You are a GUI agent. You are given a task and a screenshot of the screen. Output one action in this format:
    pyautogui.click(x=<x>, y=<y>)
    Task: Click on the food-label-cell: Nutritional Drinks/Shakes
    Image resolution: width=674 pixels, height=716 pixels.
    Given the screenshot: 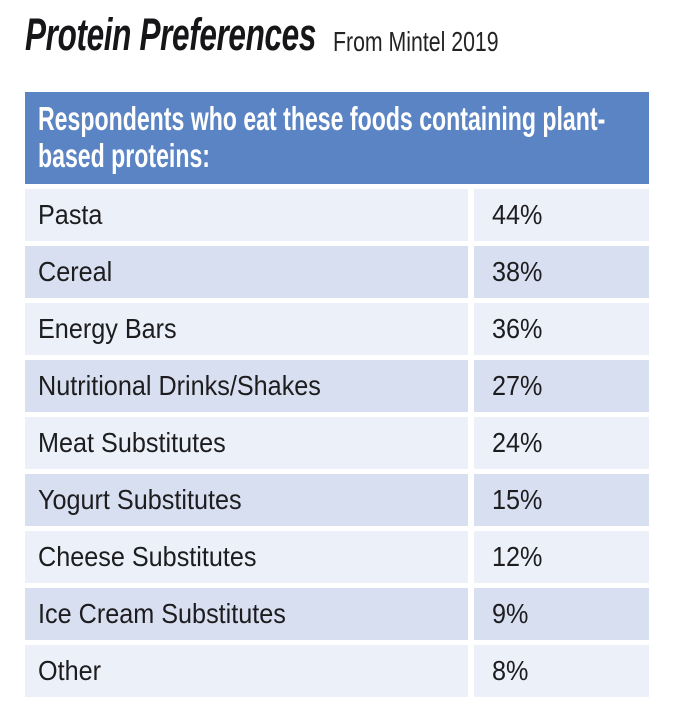 What is the action you would take?
    pyautogui.click(x=246, y=386)
    